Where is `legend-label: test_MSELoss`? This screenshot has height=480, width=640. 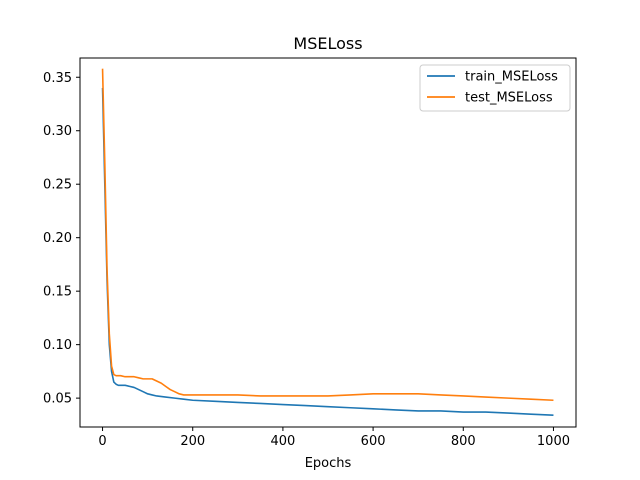 legend-label: test_MSELoss is located at coordinates (509, 98).